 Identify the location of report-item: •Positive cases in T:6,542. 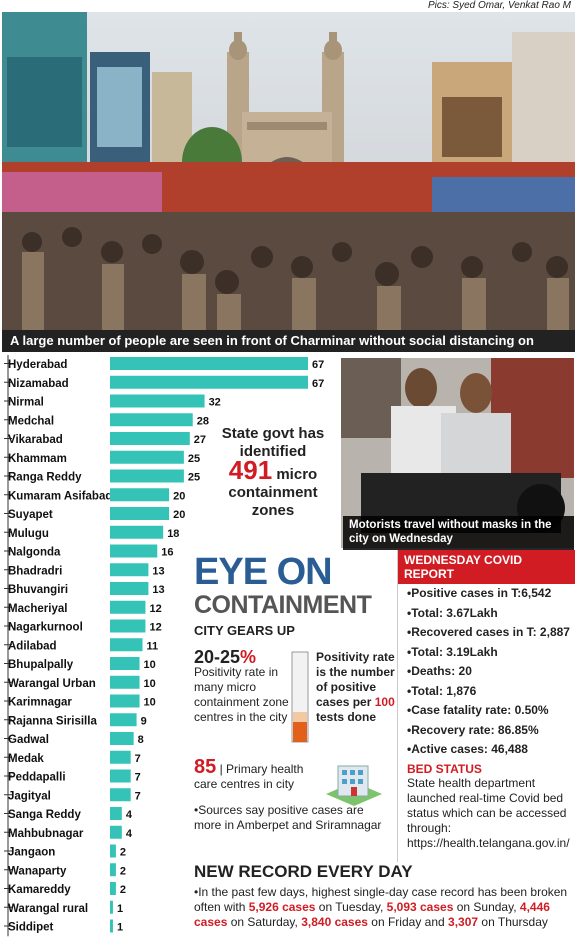
(479, 593).